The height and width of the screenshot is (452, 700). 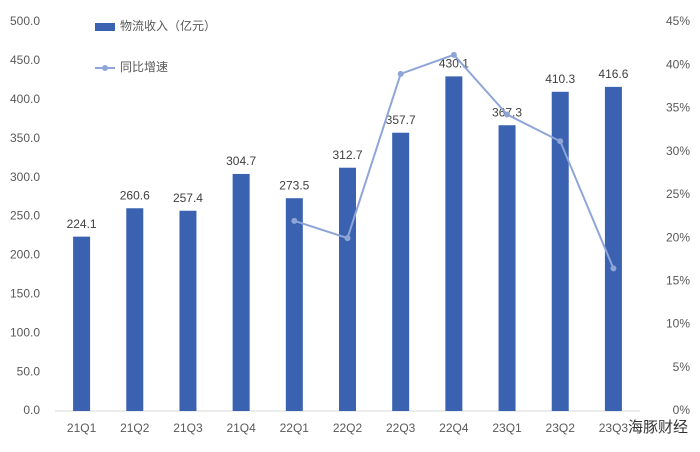 I want to click on y2-tick-label: 20%, so click(x=678, y=237).